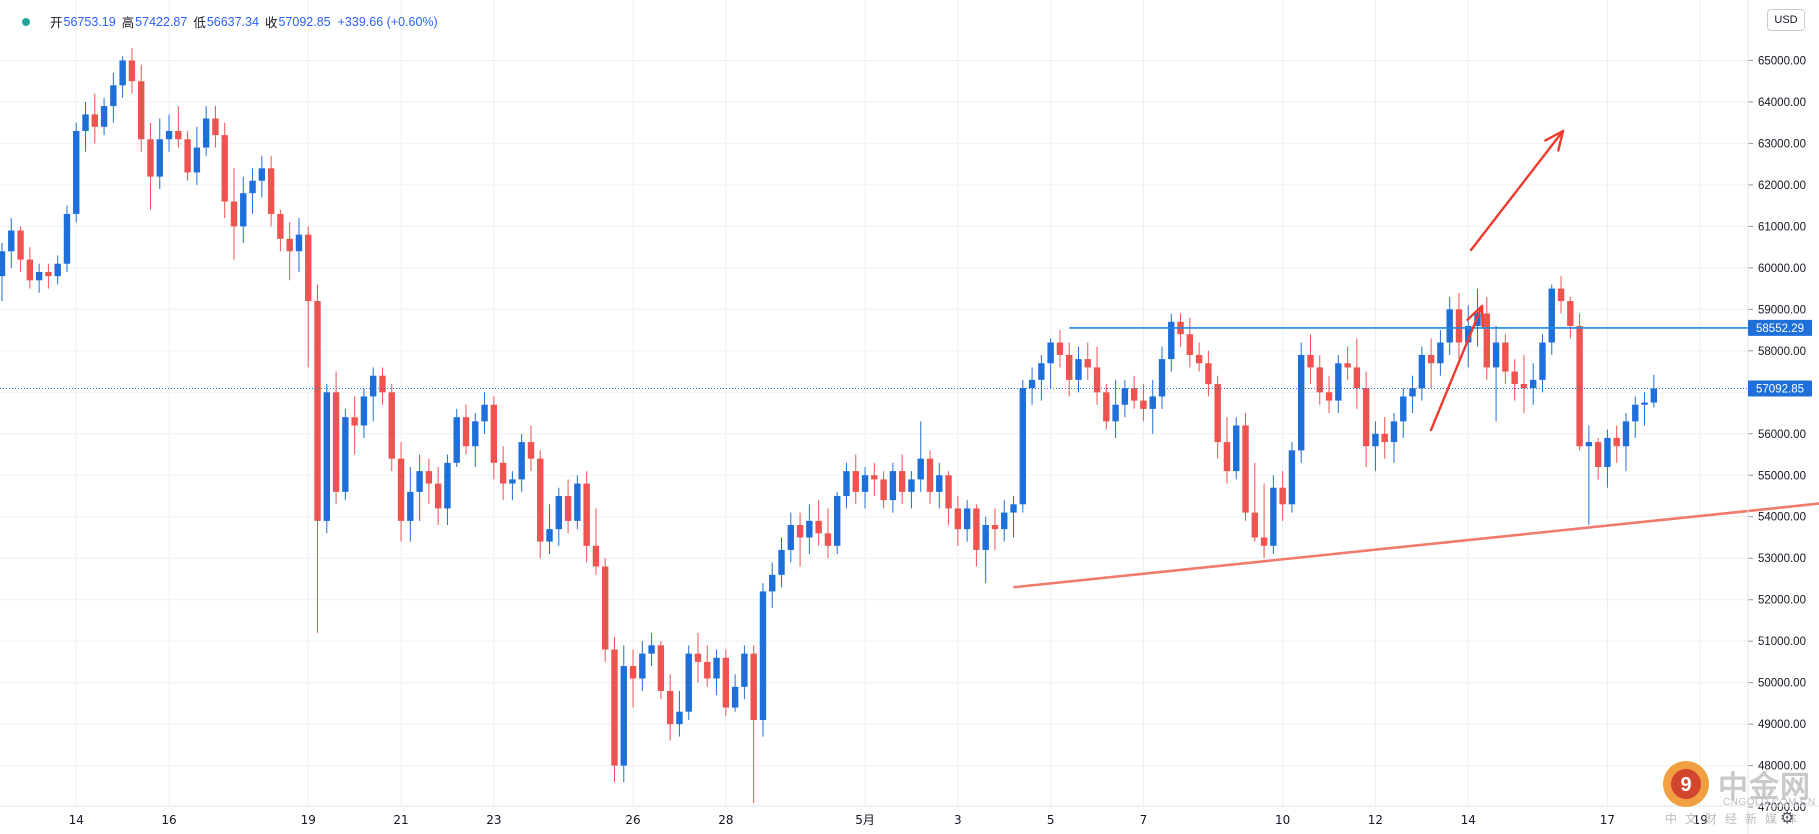 This screenshot has width=1819, height=834. What do you see at coordinates (1456, 368) in the screenshot?
I see `arrow-up-short` at bounding box center [1456, 368].